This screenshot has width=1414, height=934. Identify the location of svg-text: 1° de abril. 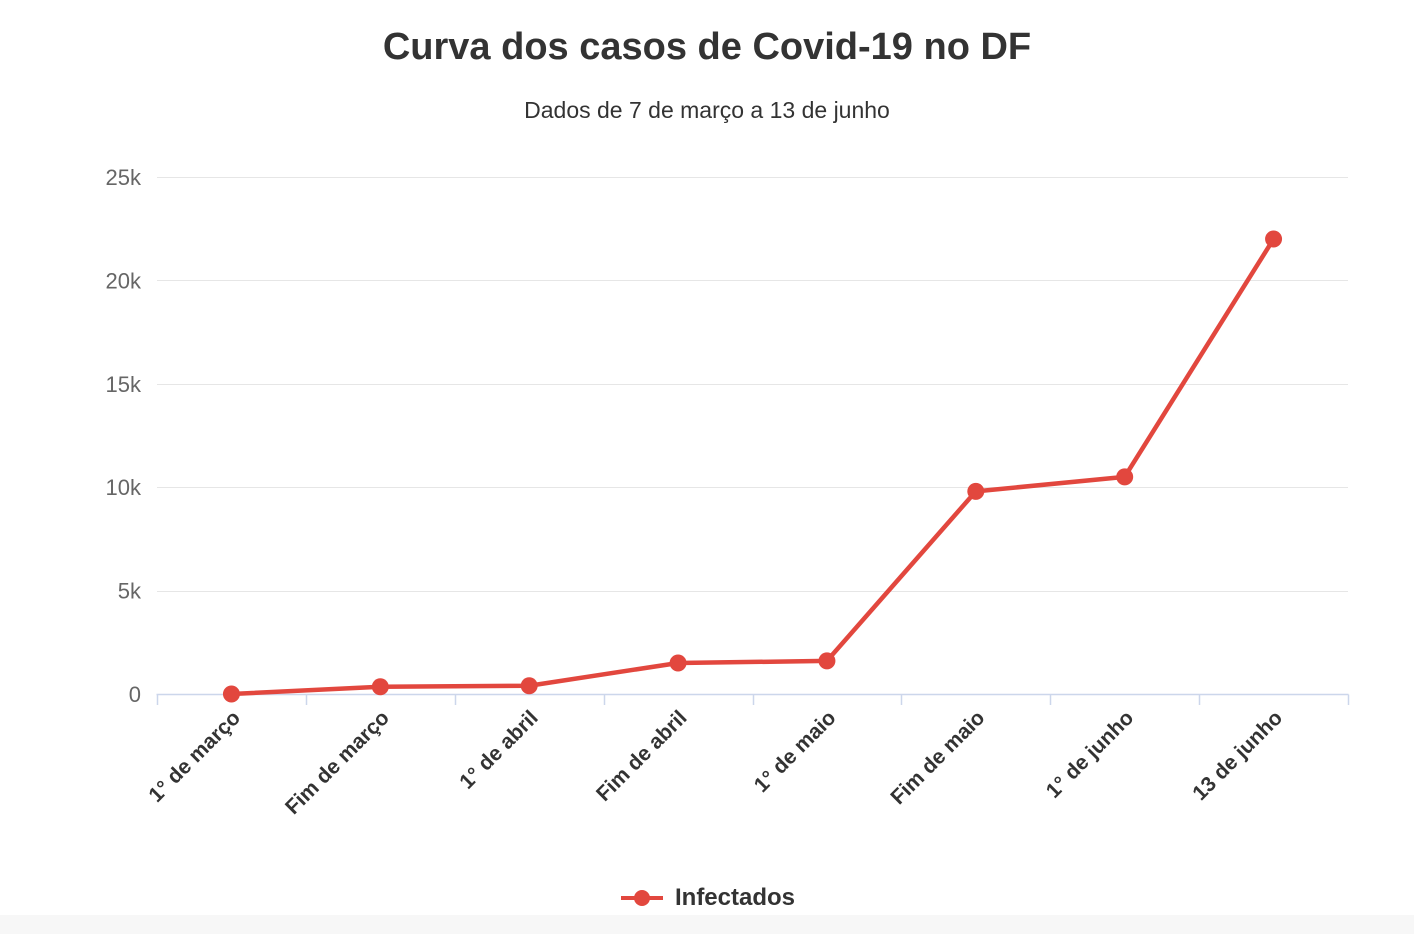
(498, 749).